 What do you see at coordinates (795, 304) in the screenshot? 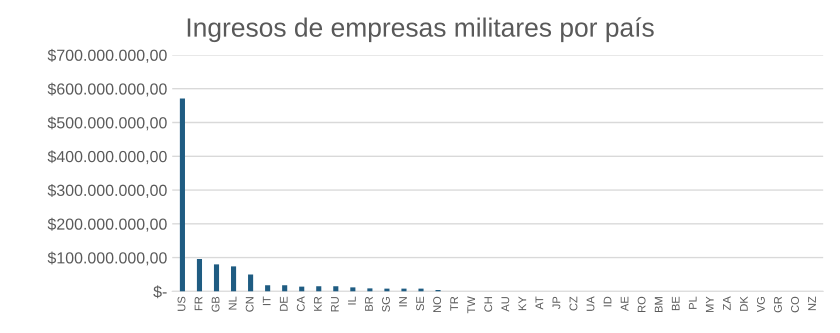
I see `x-tick-label: CO` at bounding box center [795, 304].